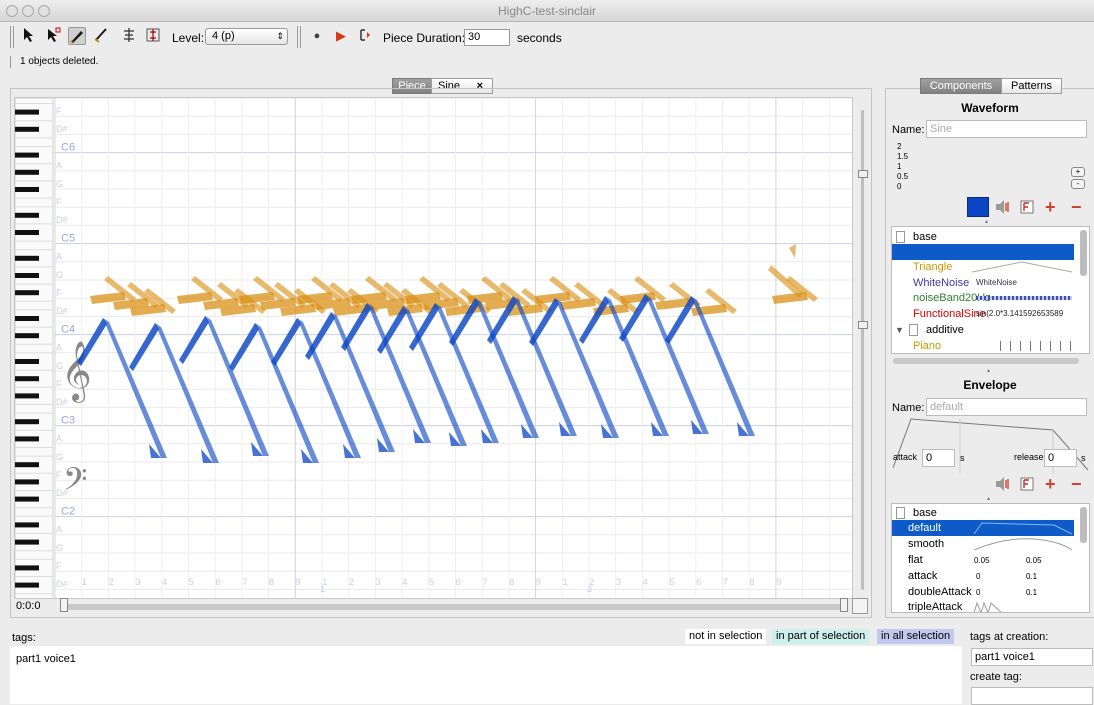  Describe the element at coordinates (978, 592) in the screenshot. I see `envelope-item-value: 0` at that location.